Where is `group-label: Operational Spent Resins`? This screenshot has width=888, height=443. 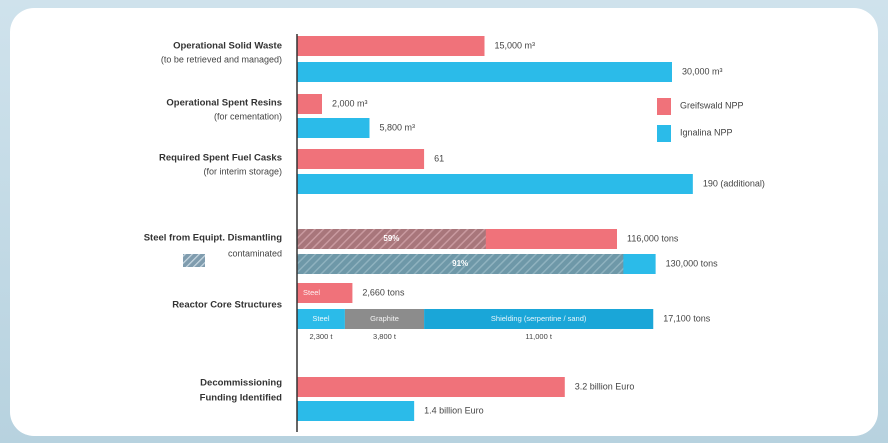
group-label: Operational Spent Resins is located at coordinates (224, 103).